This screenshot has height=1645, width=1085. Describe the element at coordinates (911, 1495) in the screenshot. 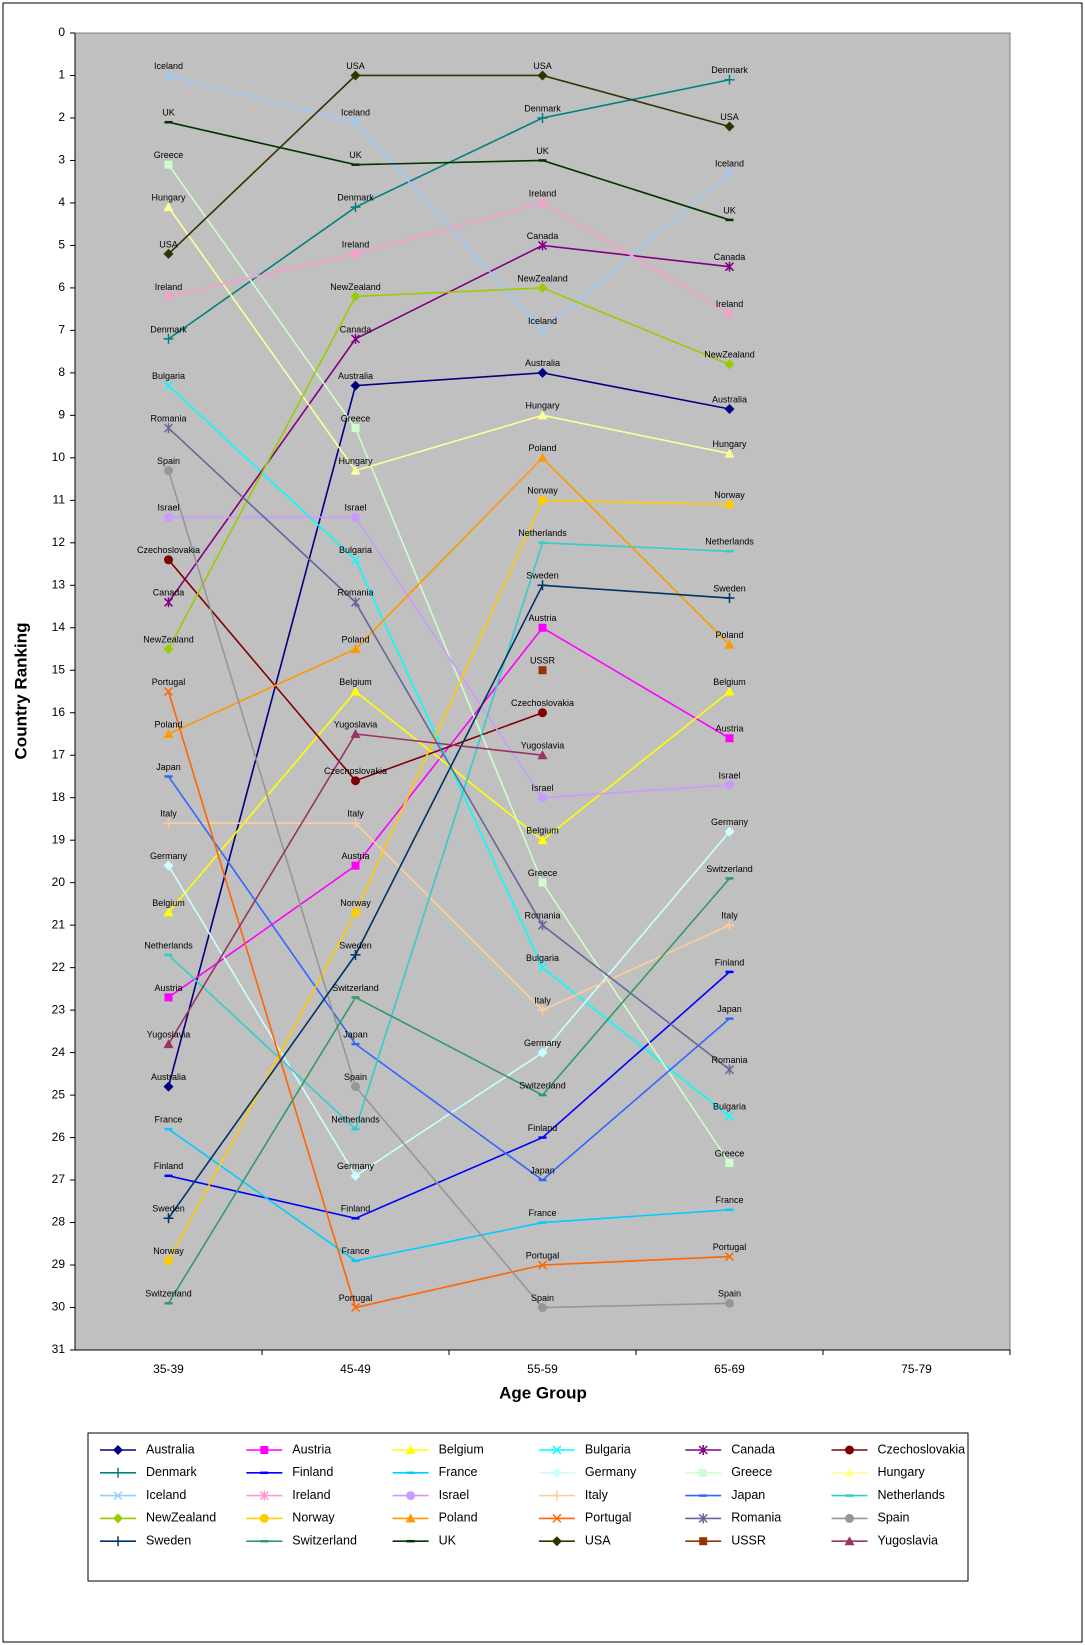

I see `legend-label: Netherlands` at that location.